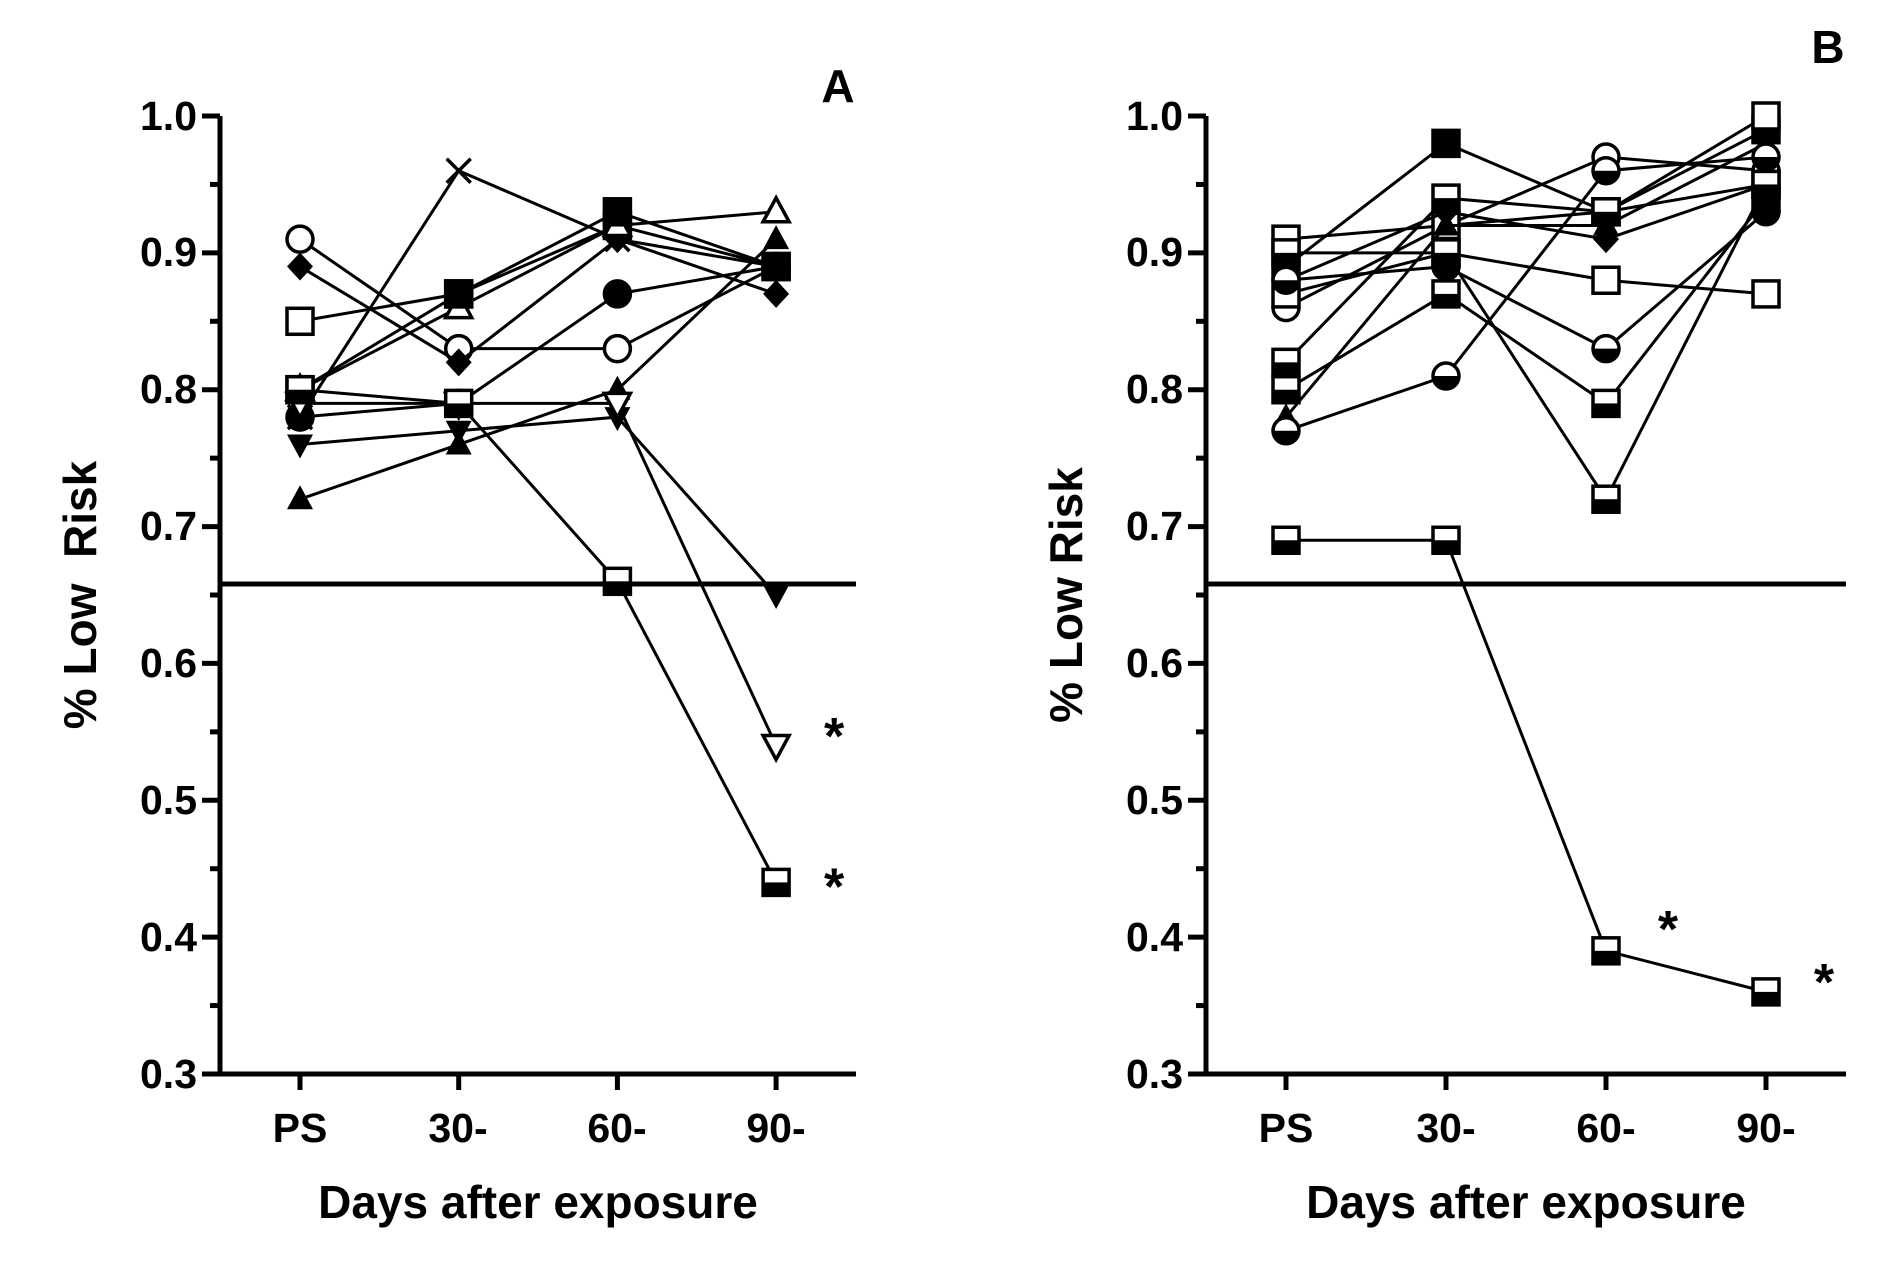 The width and height of the screenshot is (1890, 1287). Describe the element at coordinates (616, 1128) in the screenshot. I see `x-tick-label: 60-` at that location.